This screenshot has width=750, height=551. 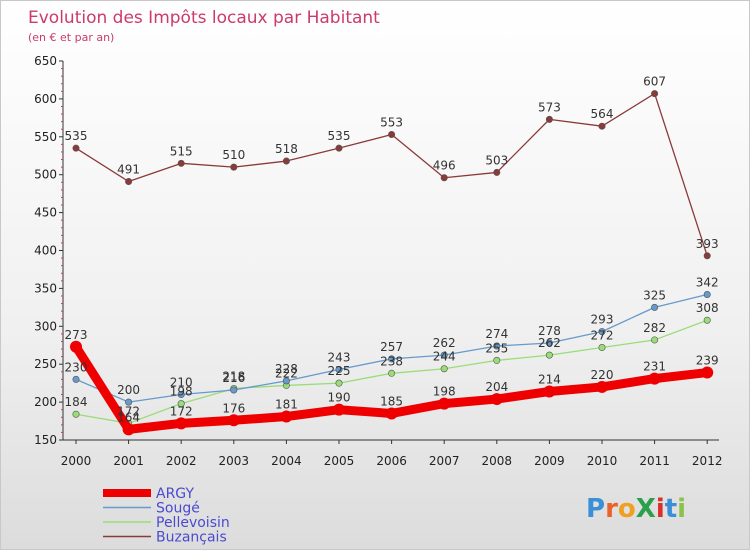 What do you see at coordinates (497, 461) in the screenshot?
I see `x-tick-label: 2008` at bounding box center [497, 461].